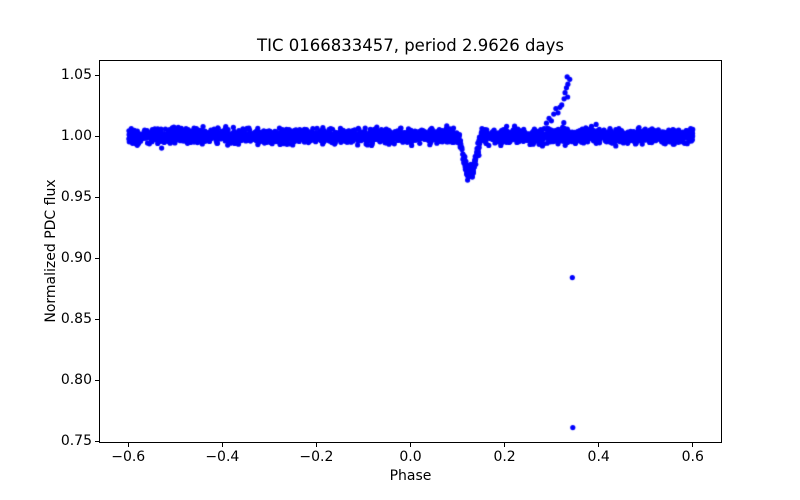 This screenshot has height=500, width=800. Describe the element at coordinates (76, 197) in the screenshot. I see `y-tick-label: 0.95` at that location.